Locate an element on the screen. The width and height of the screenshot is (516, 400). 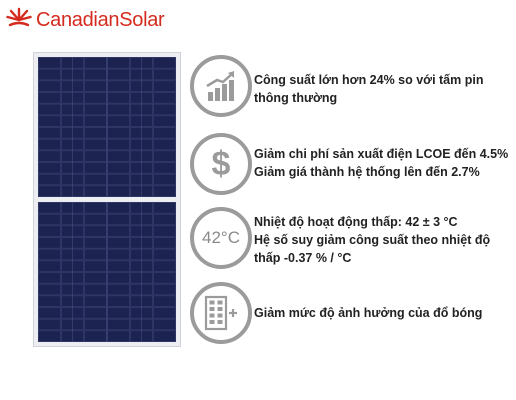
feature-temperature-line-1: Nhiệt độ hoạt động thấp: 42 ± 3 °C is located at coordinates (356, 222).